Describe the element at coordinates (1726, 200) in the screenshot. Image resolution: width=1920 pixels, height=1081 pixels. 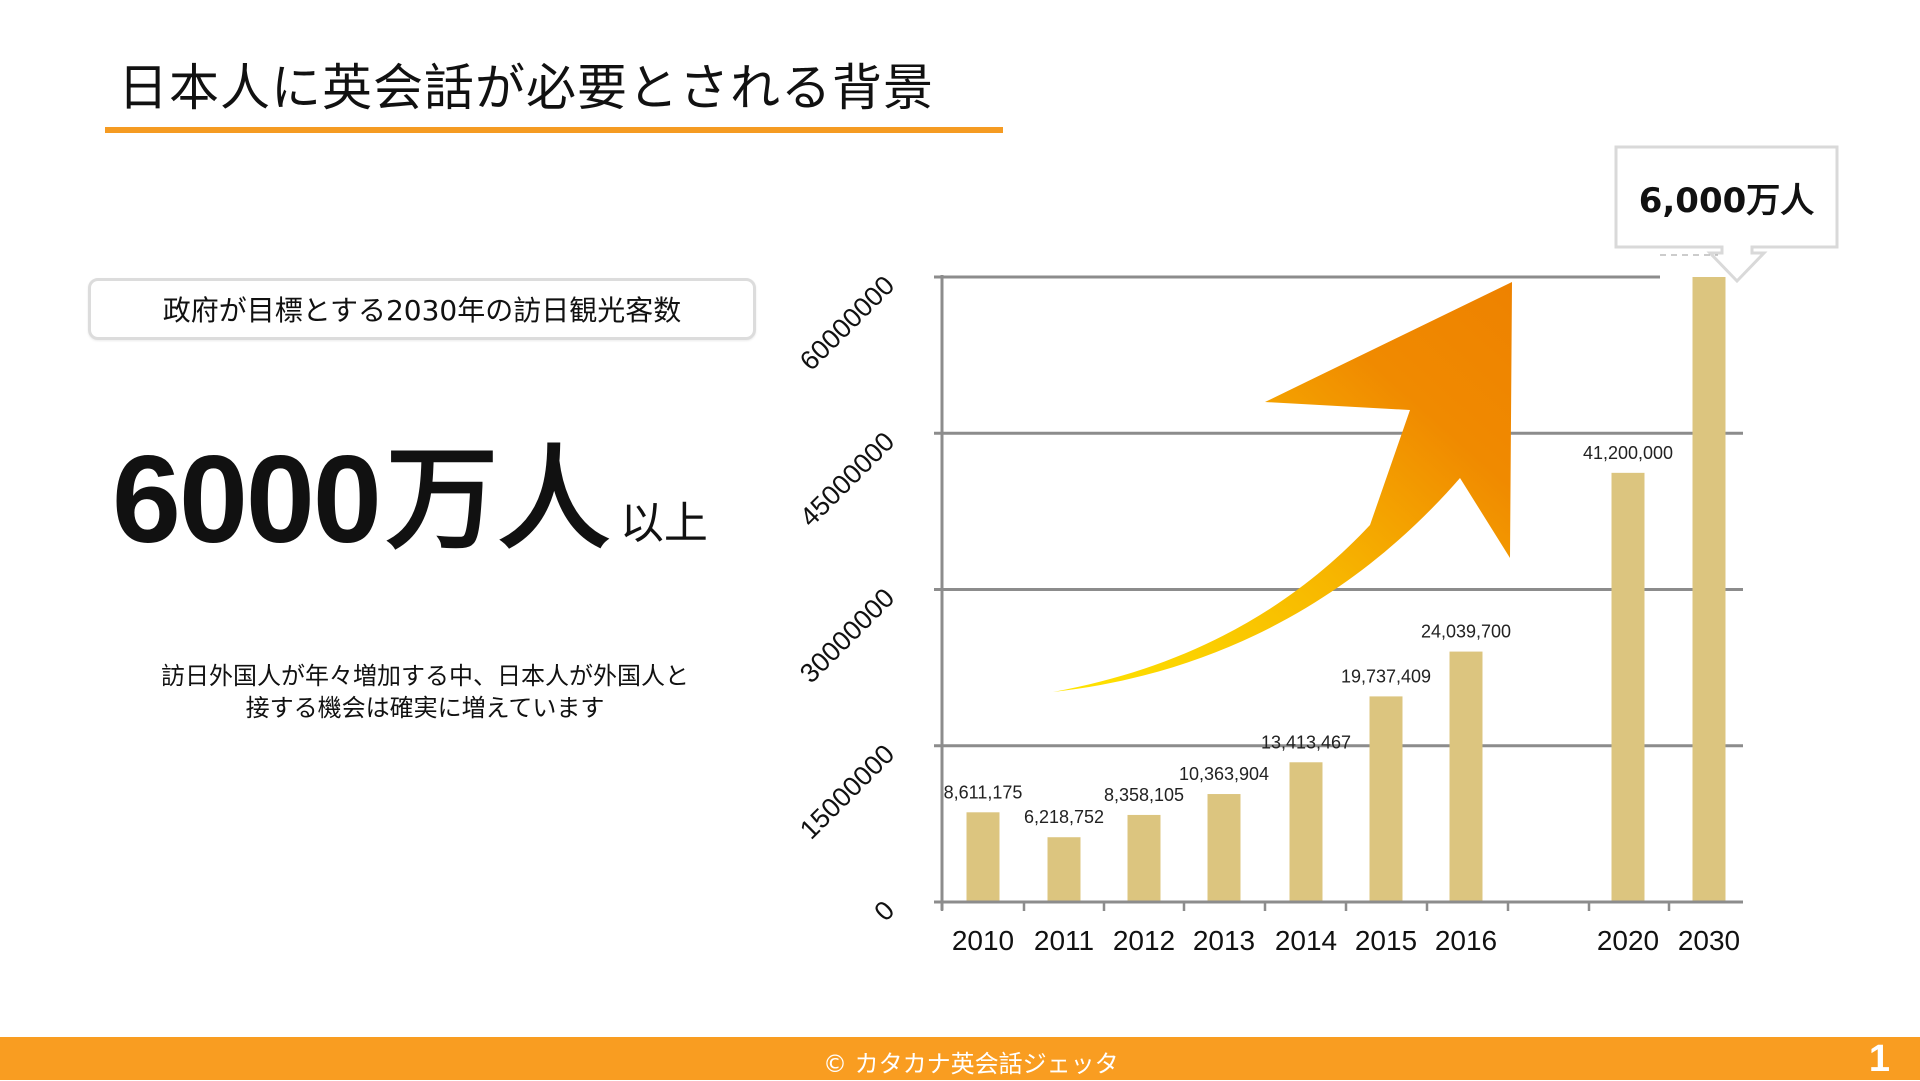
I see `callout-text: 6,000万人` at that location.